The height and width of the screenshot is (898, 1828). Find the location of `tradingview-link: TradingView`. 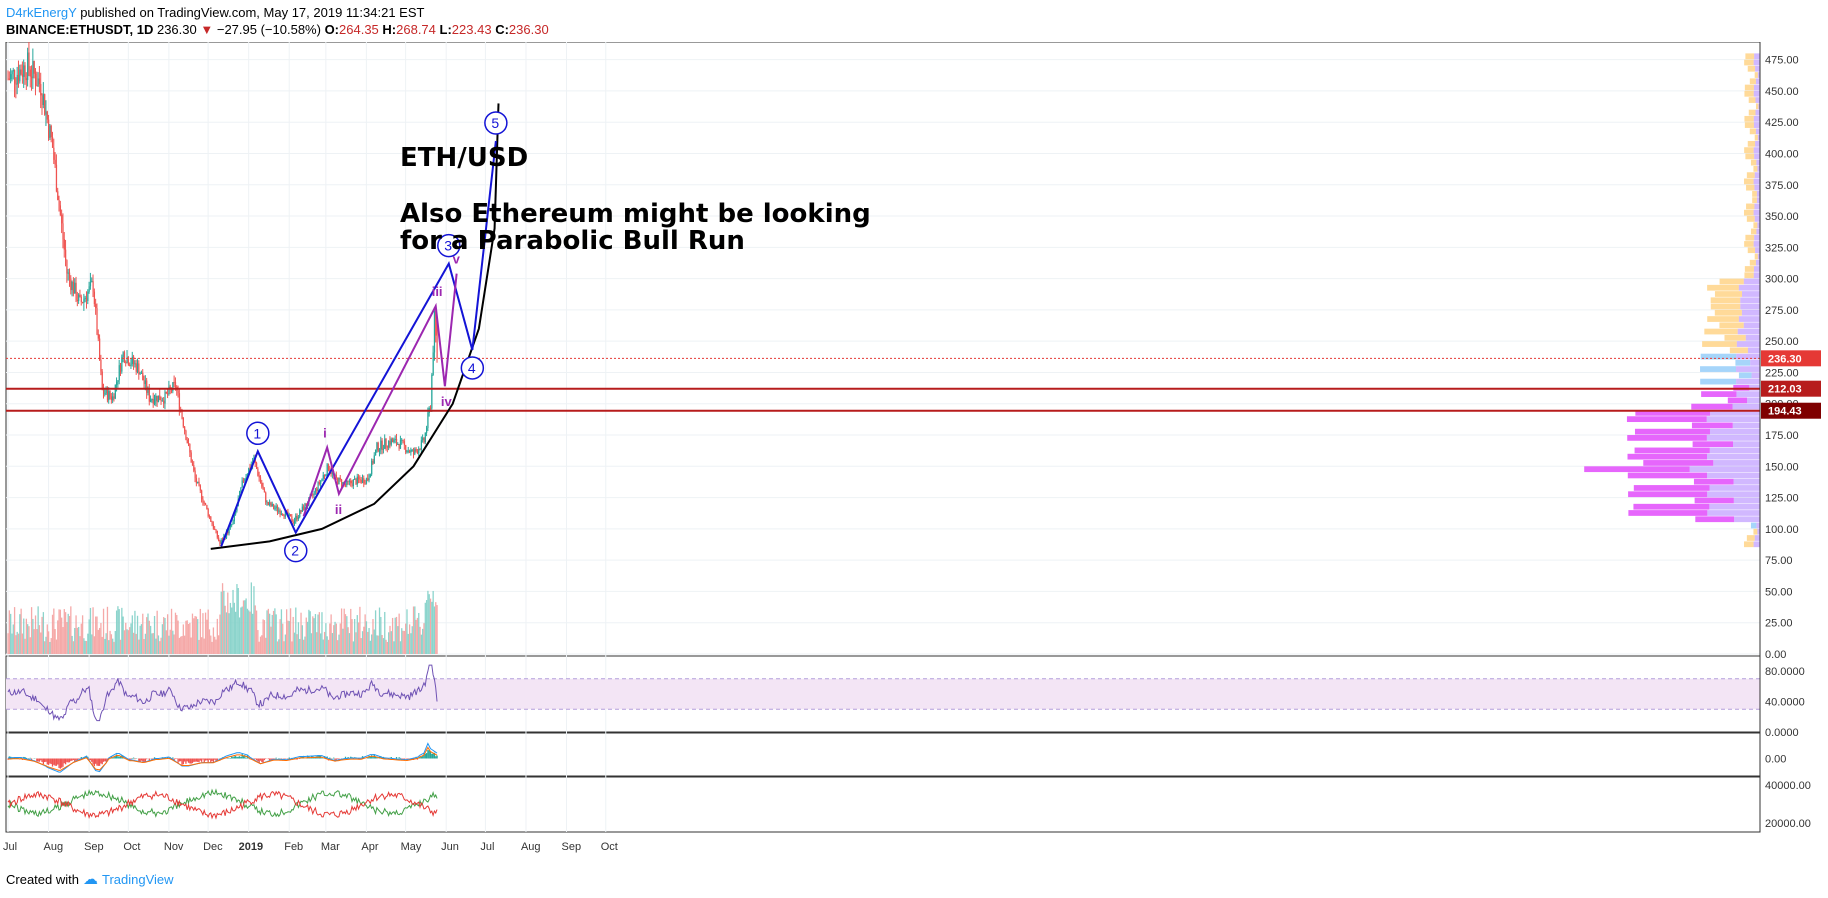

tradingview-link: TradingView is located at coordinates (137, 879).